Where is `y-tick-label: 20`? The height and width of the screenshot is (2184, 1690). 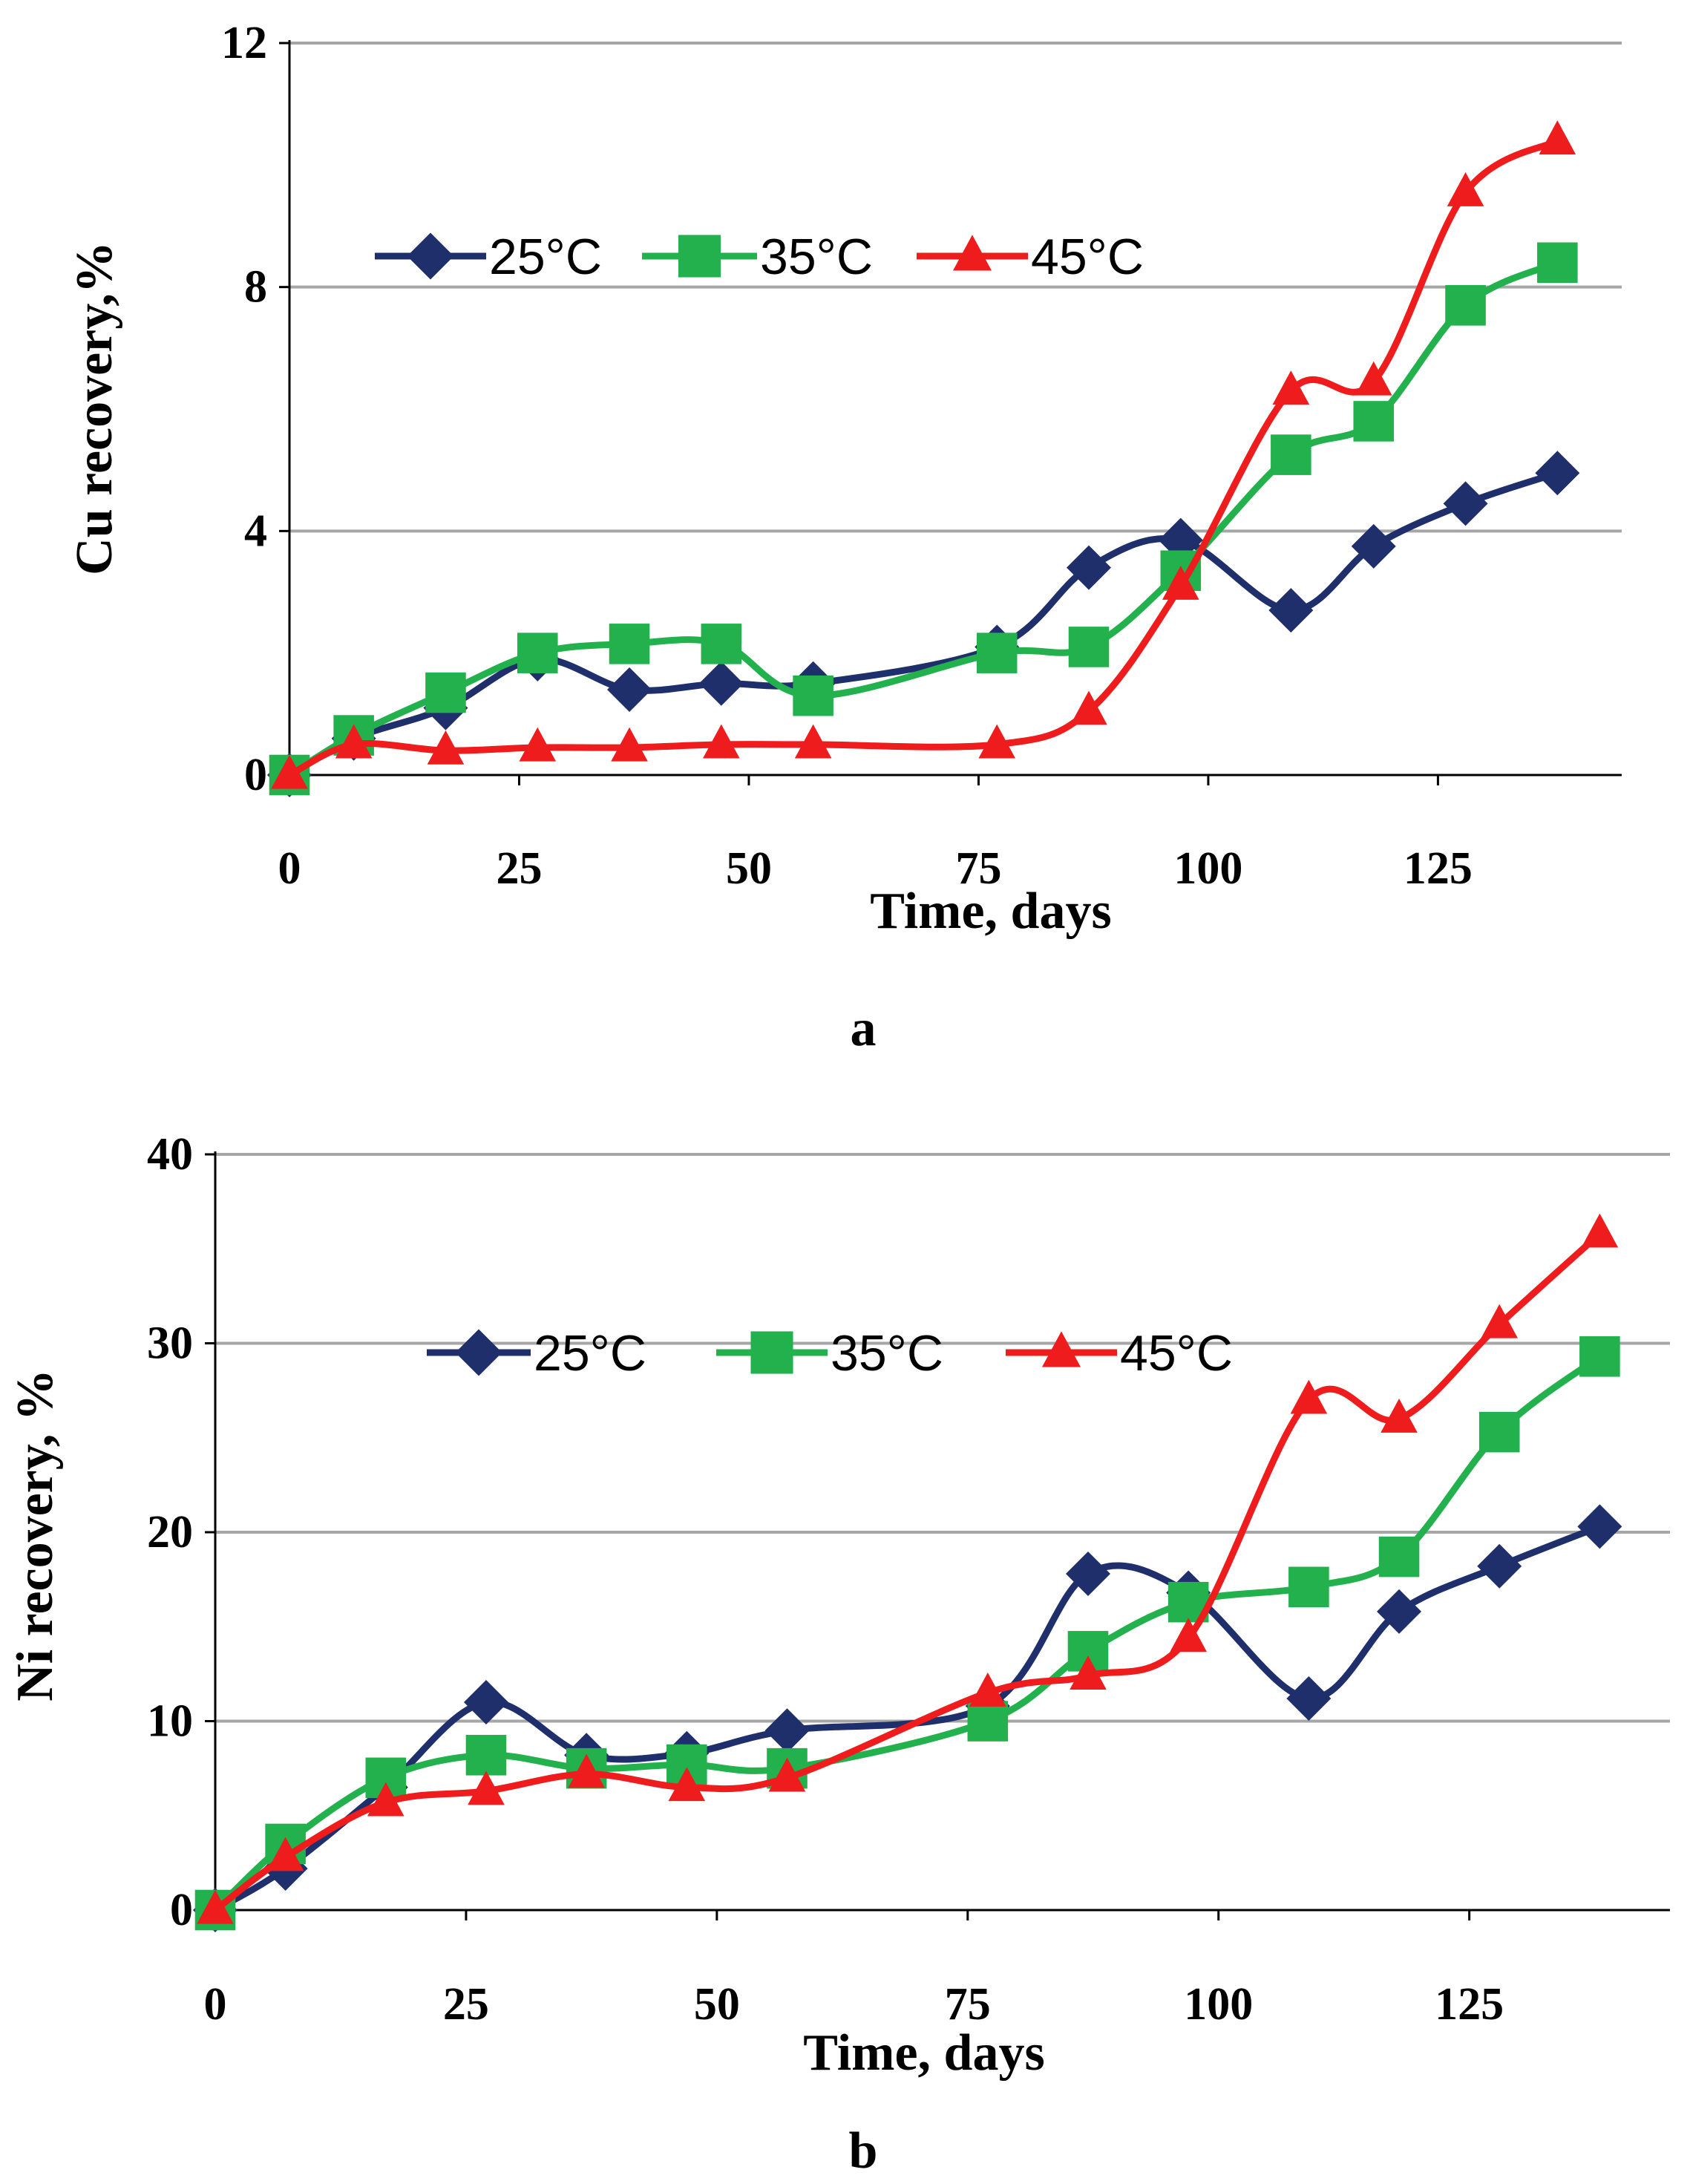
y-tick-label: 20 is located at coordinates (170, 1532).